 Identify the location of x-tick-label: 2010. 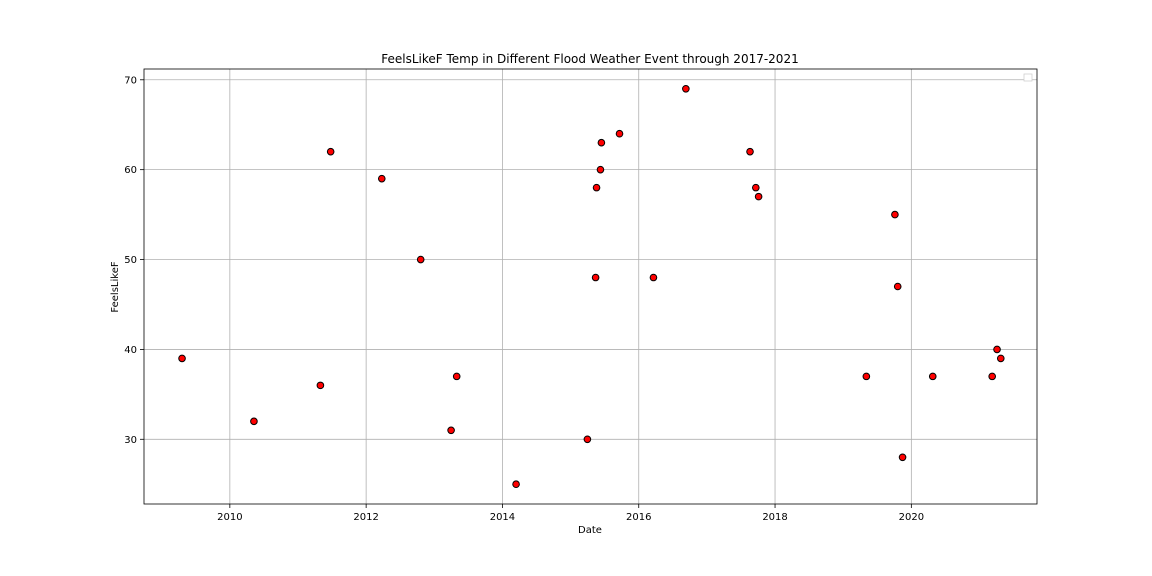
(229, 517).